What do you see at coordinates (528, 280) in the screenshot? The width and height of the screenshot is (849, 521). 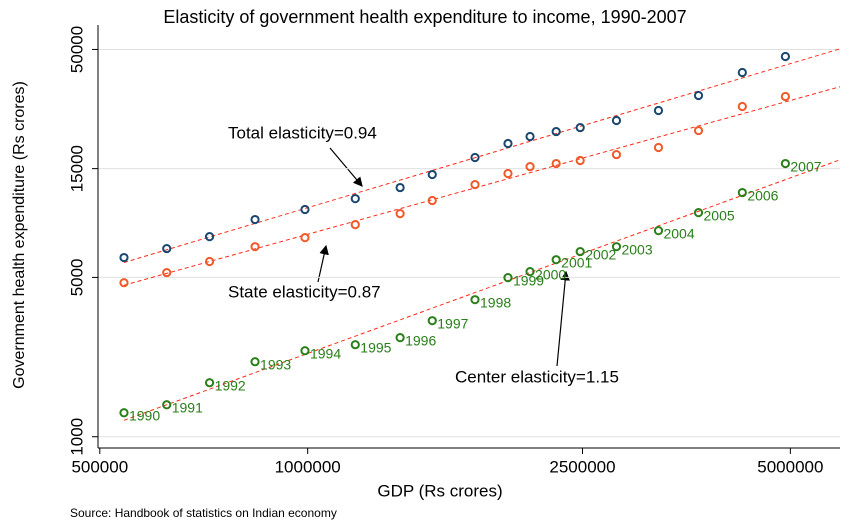 I see `point-label: 1999` at bounding box center [528, 280].